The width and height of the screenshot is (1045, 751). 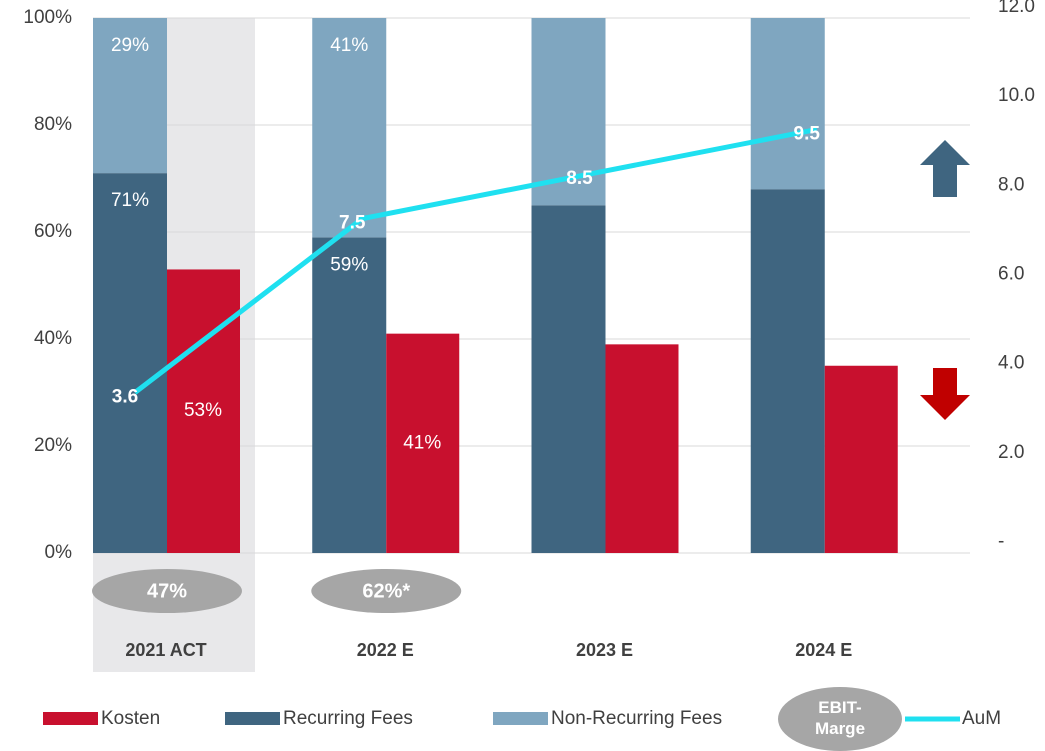 I want to click on y2-tick-label: 6.0, so click(x=1011, y=274).